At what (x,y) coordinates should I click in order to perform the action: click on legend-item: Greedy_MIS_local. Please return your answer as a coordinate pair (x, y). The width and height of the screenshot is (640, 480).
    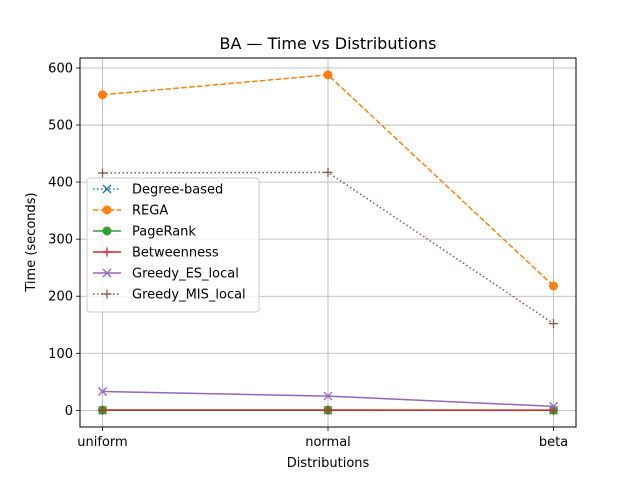
    Looking at the image, I should click on (169, 295).